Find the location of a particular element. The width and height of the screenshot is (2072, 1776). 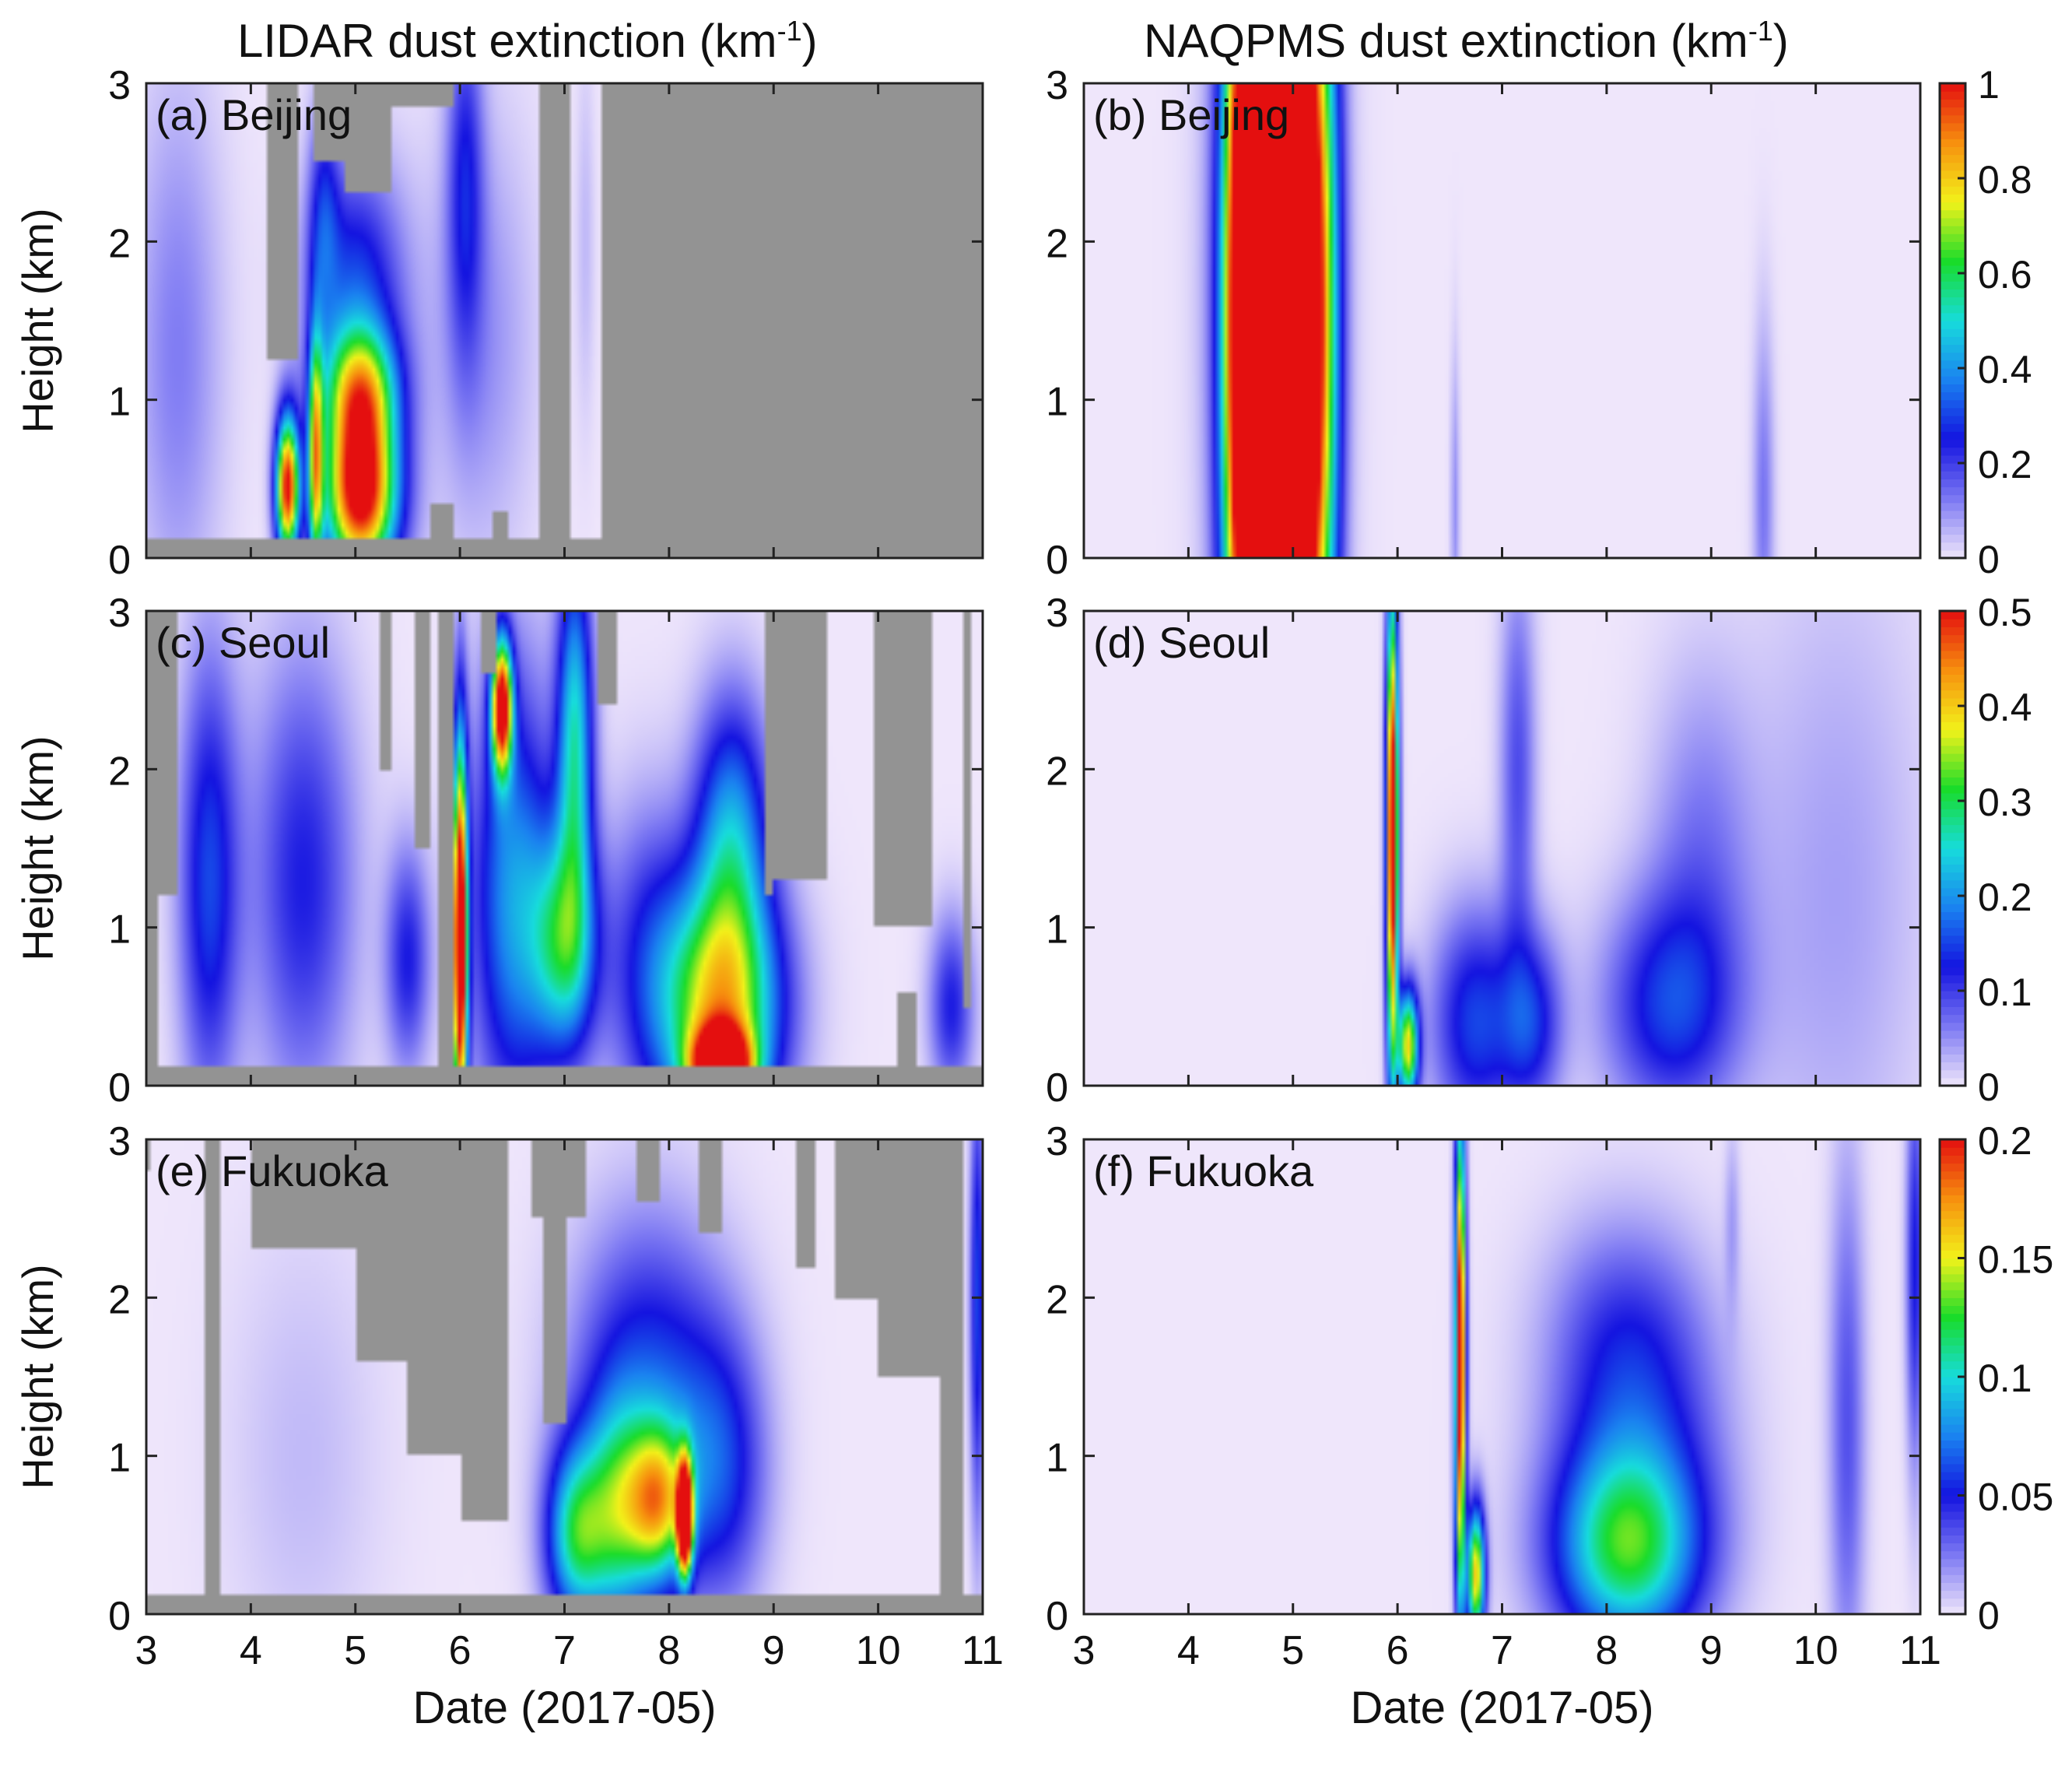

colorbar-tick-label-b-5: 1 is located at coordinates (1989, 85).